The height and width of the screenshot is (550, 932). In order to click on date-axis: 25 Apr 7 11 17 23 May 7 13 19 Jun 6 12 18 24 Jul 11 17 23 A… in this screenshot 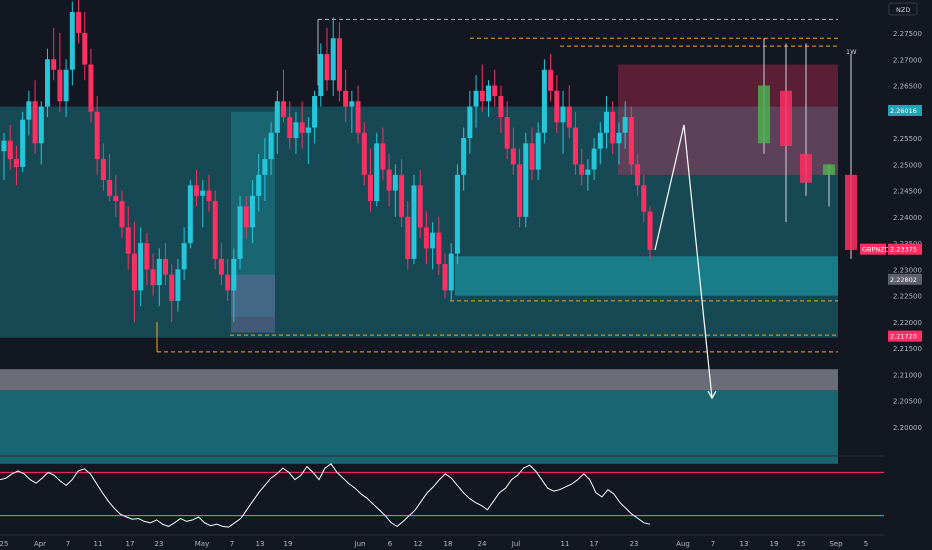, I will do `click(442, 541)`.